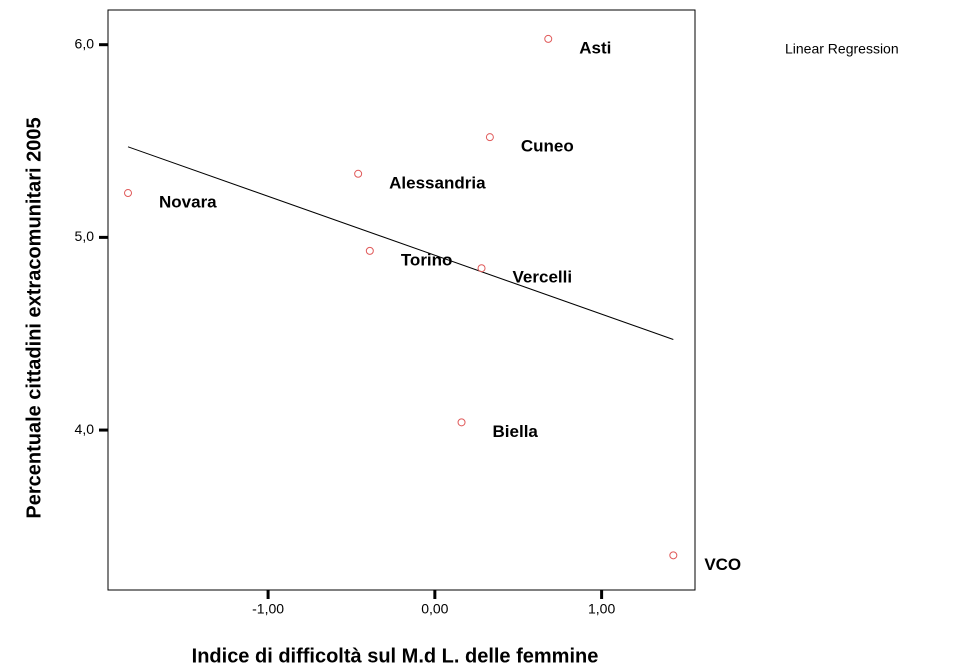  What do you see at coordinates (722, 564) in the screenshot?
I see `point-label: VCO` at bounding box center [722, 564].